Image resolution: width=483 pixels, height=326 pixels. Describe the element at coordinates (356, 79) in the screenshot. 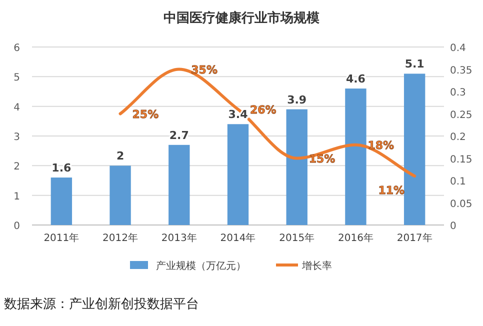

I see `data-label: 4.6` at that location.